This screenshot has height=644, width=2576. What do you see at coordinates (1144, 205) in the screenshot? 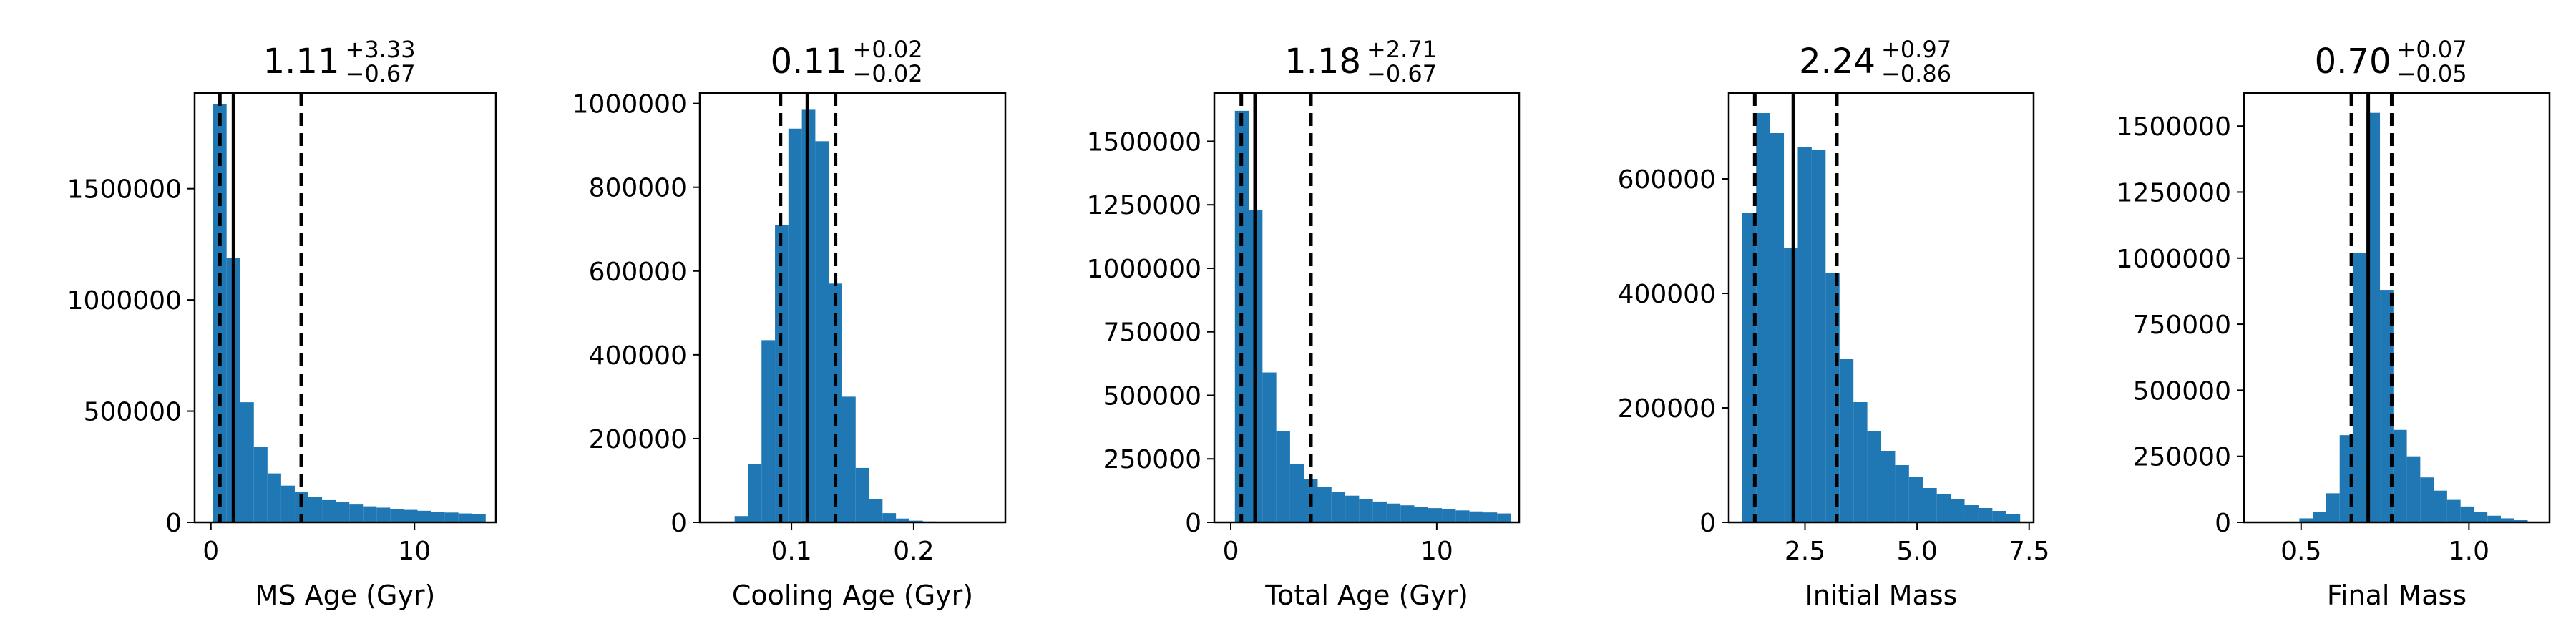
I see `y-tick-label: 1250000` at bounding box center [1144, 205].